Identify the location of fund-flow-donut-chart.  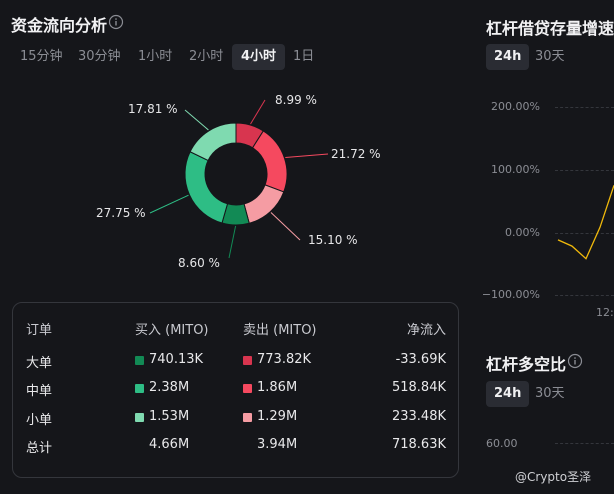
(239, 179).